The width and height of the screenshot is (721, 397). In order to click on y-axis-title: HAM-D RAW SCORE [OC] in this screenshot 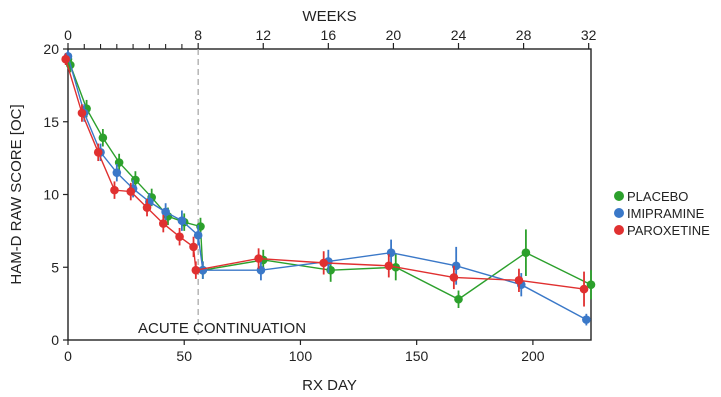, I will do `click(16, 194)`.